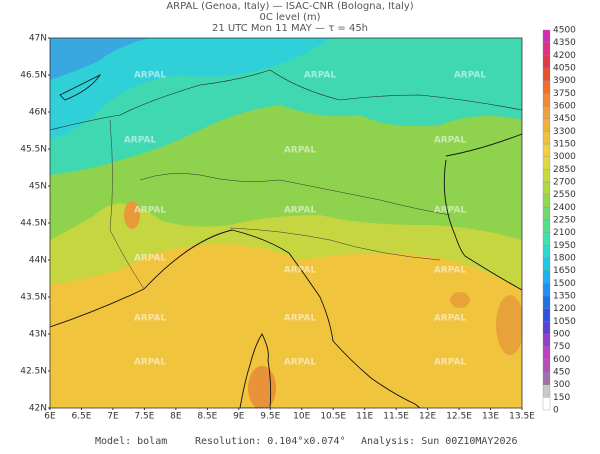 This screenshot has width=600, height=454. Describe the element at coordinates (50, 417) in the screenshot. I see `lon-label: 6E` at that location.